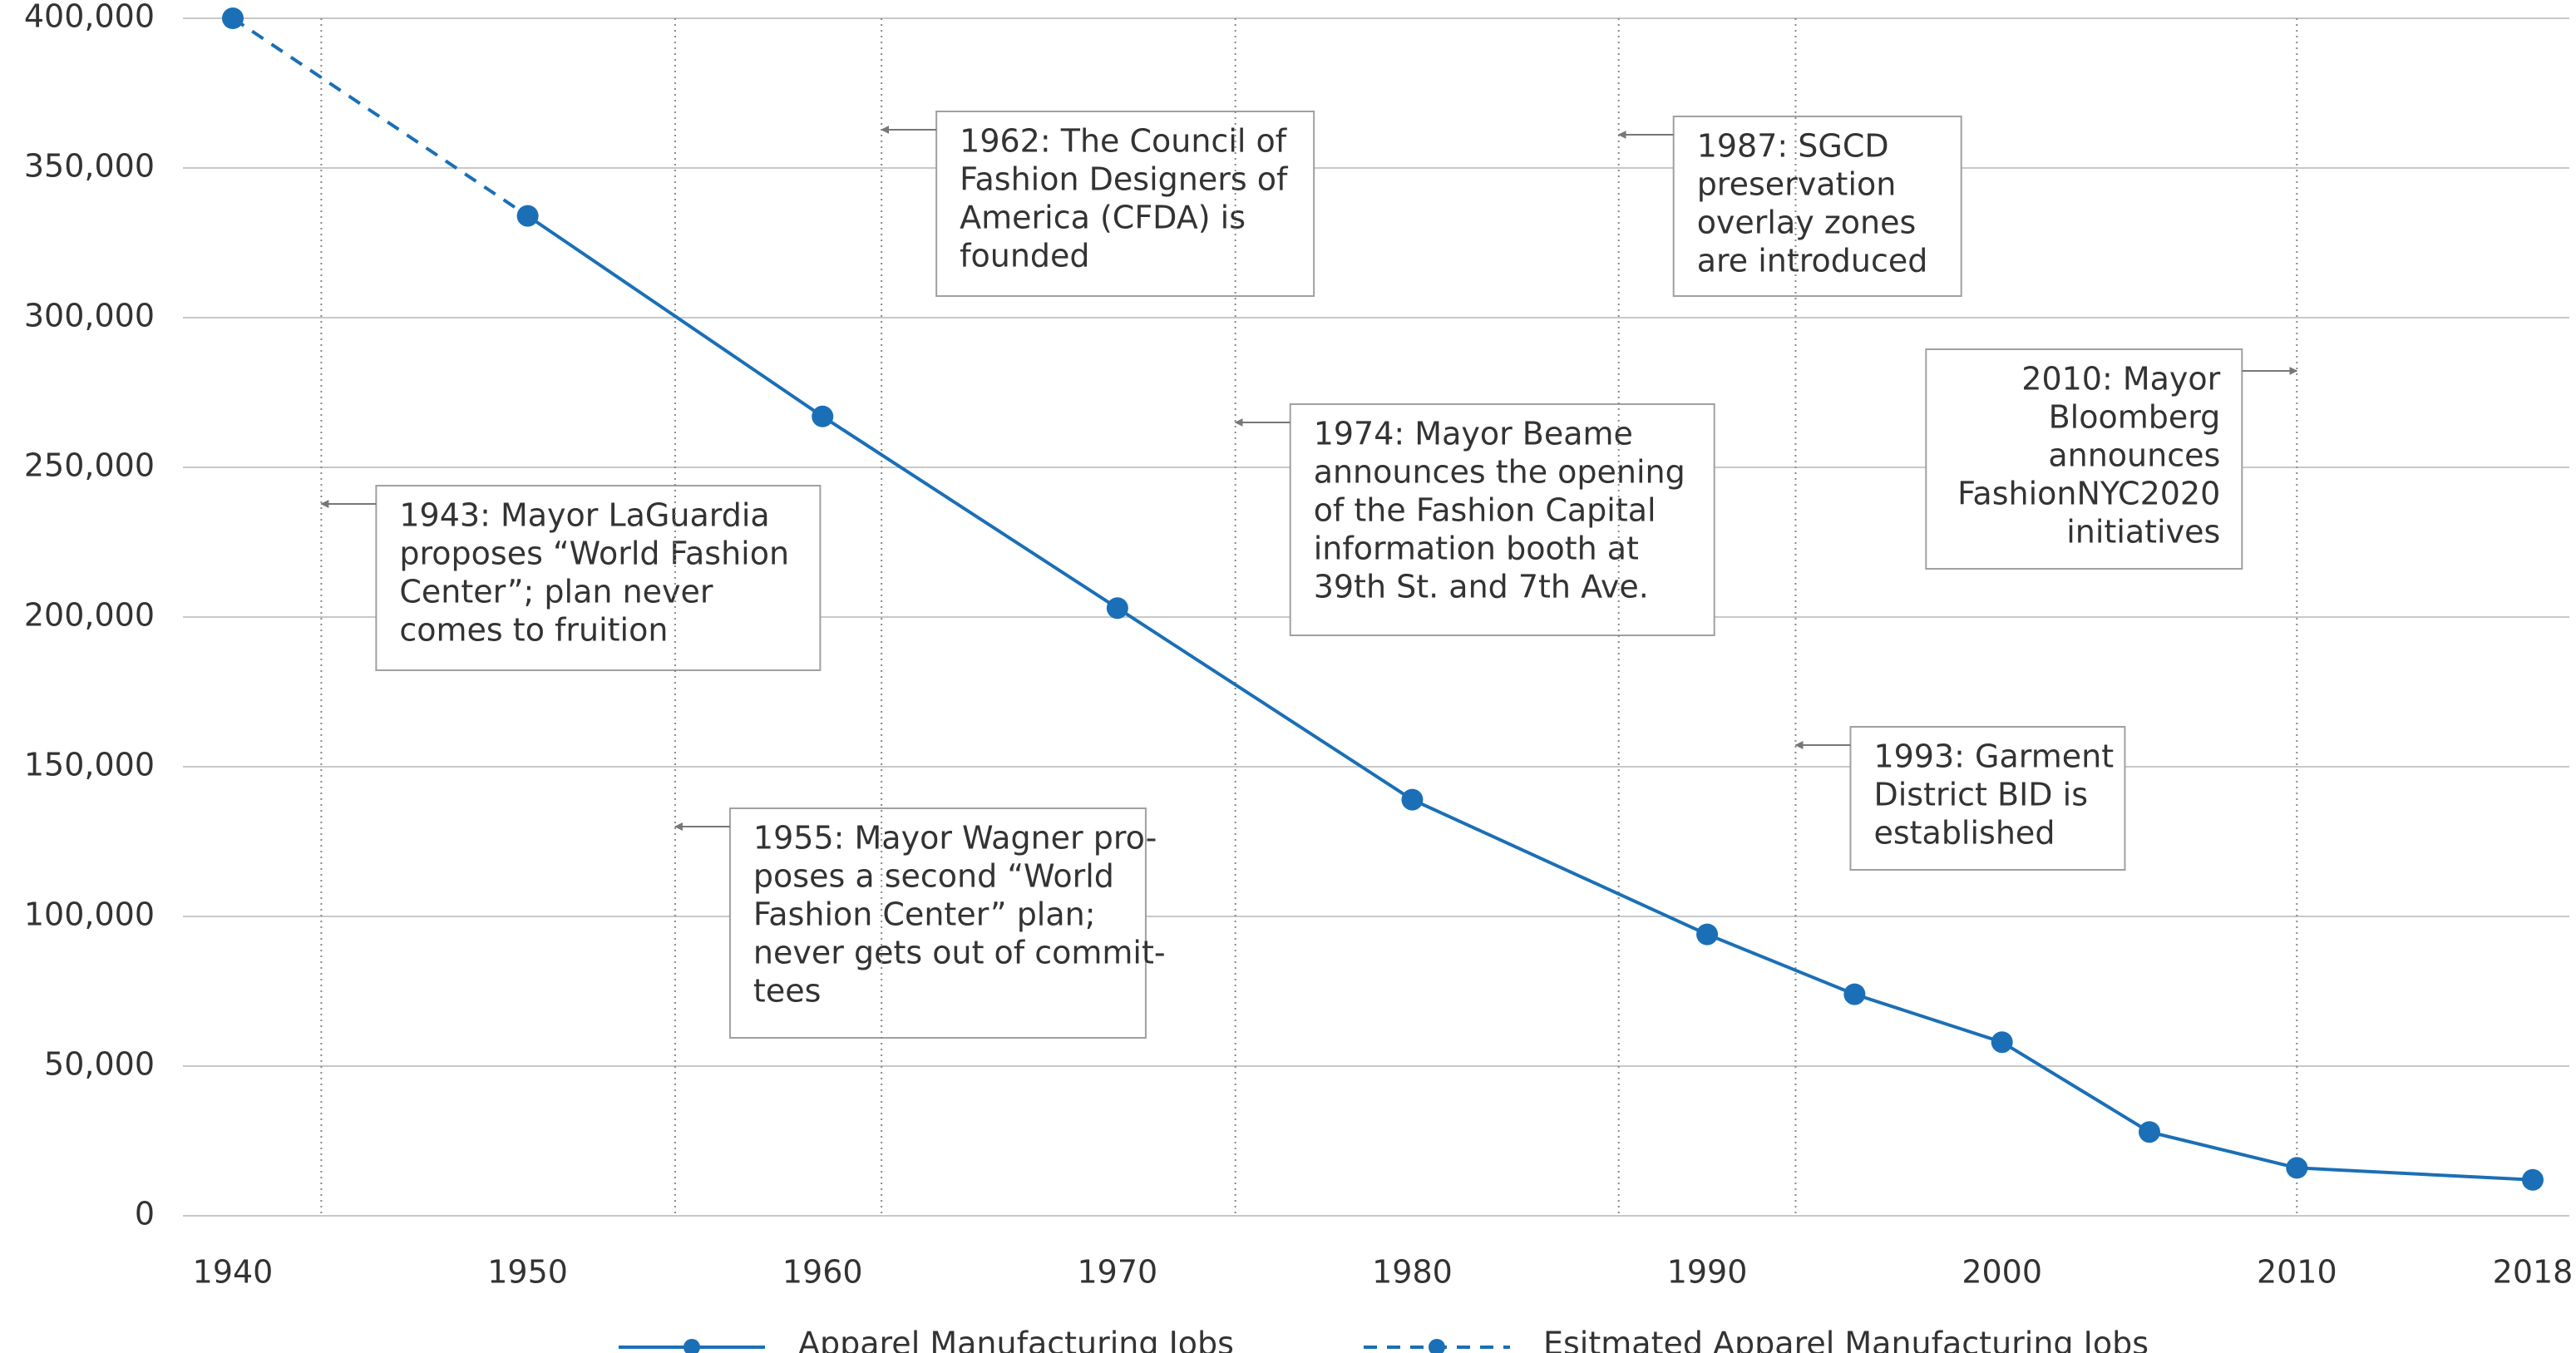 The width and height of the screenshot is (2576, 1353). Describe the element at coordinates (1980, 795) in the screenshot. I see `annotation-text: District BID is` at that location.